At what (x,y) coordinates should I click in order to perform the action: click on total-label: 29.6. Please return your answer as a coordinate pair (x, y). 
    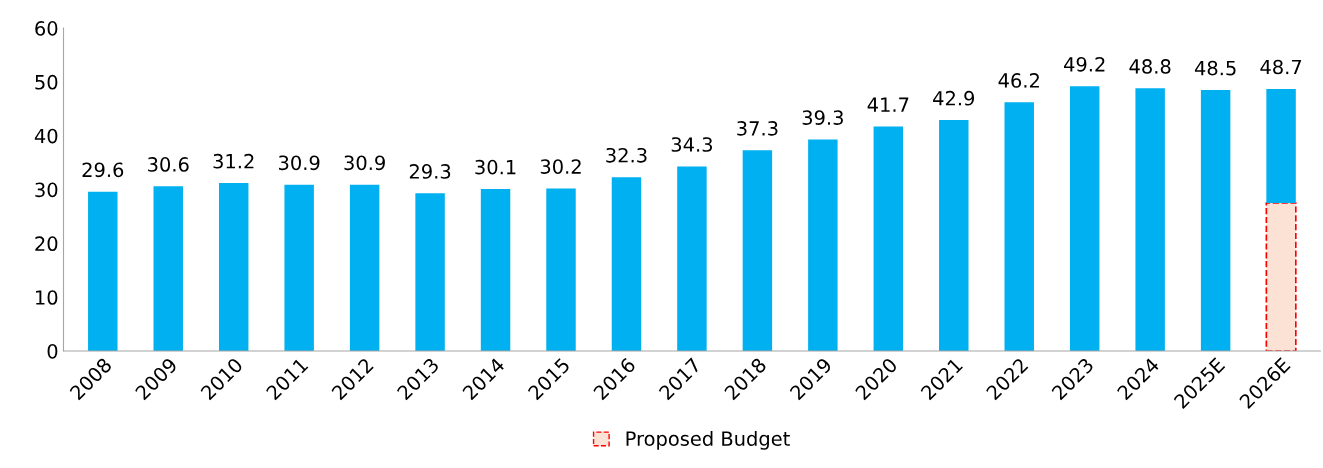
    Looking at the image, I should click on (103, 170).